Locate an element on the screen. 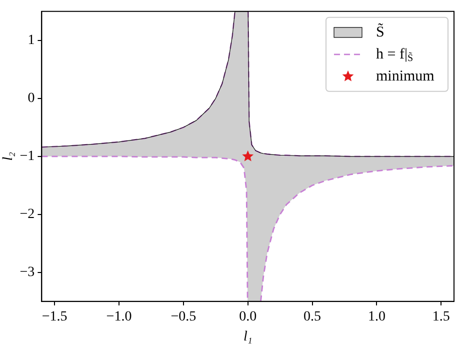 This screenshot has width=460, height=345. y-axis-title: l₂ is located at coordinates (8, 156).